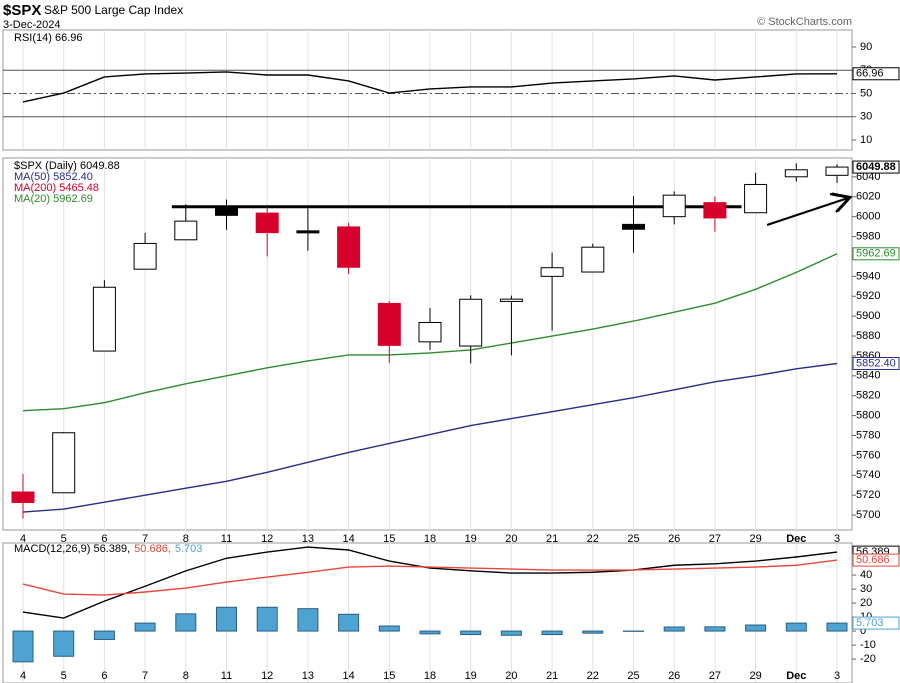  What do you see at coordinates (870, 623) in the screenshot?
I see `value-label: 5.703` at bounding box center [870, 623].